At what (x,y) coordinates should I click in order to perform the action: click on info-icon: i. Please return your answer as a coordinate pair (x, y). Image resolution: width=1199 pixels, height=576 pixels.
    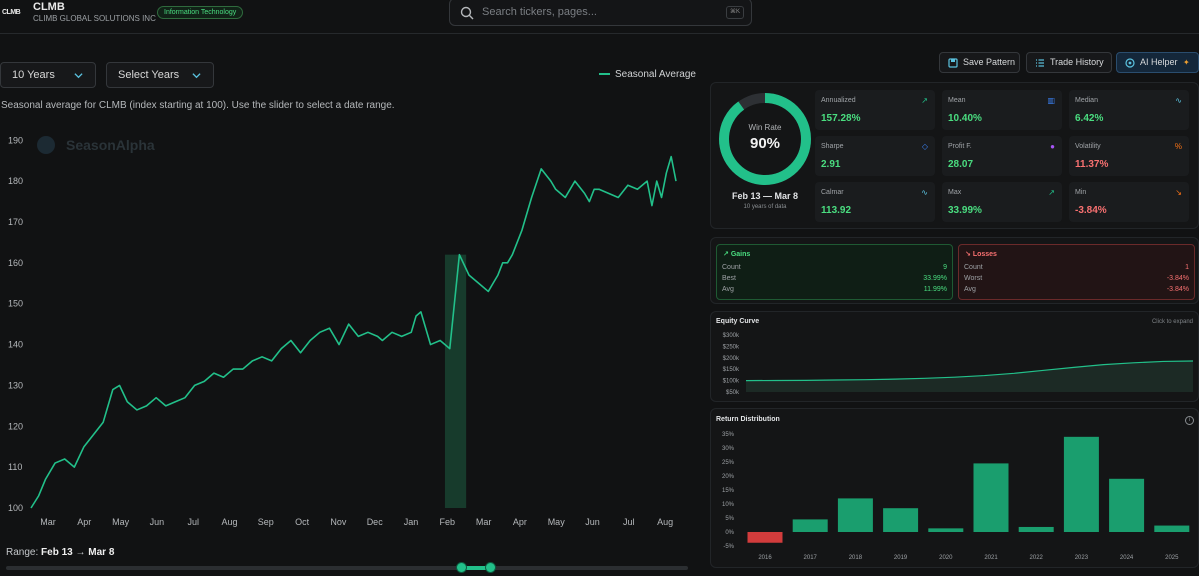
    Looking at the image, I should click on (1189, 420).